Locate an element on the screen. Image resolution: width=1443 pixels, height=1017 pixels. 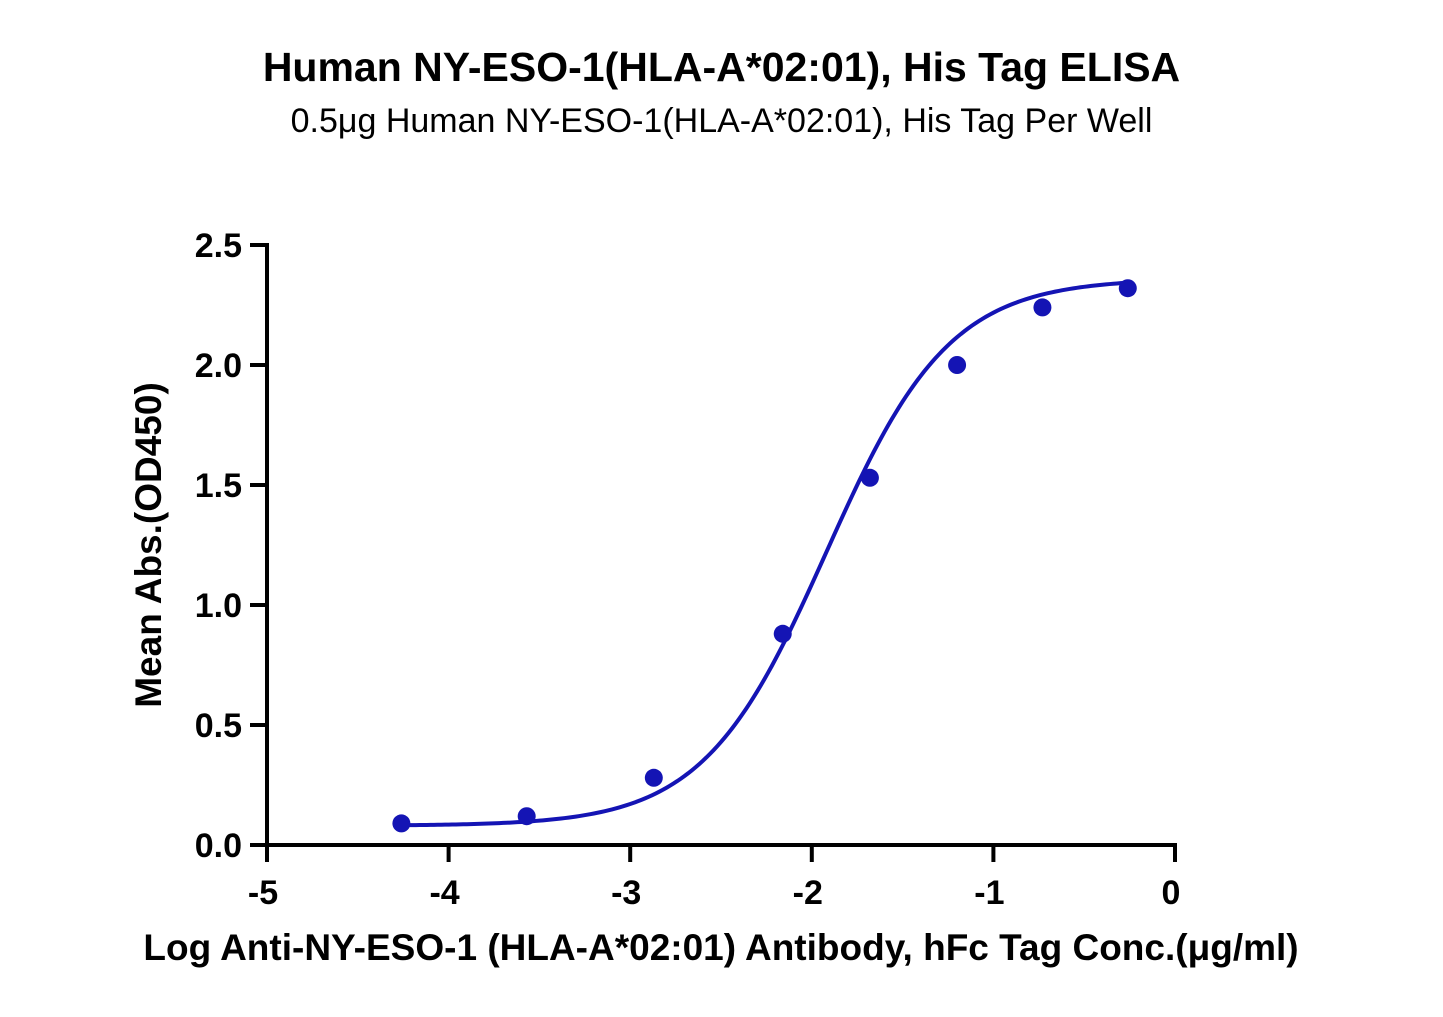
x-tick-label: -4 is located at coordinates (444, 893).